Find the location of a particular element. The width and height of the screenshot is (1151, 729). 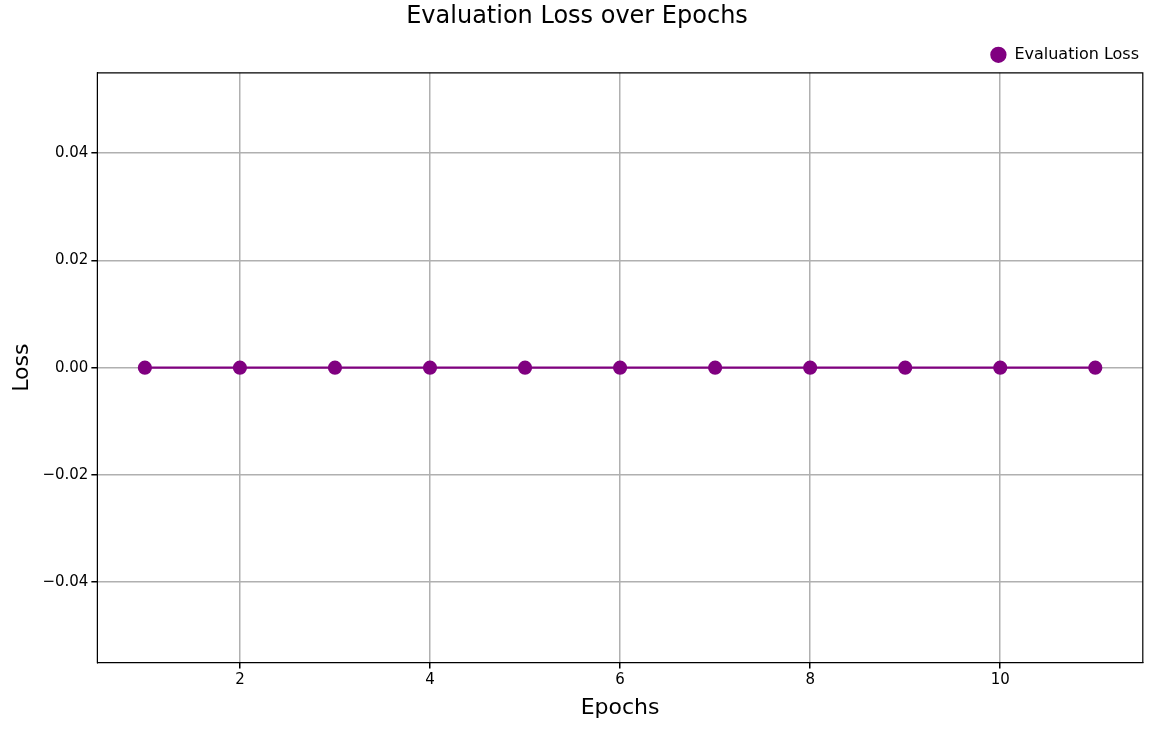

y-tick-label: −0.04 is located at coordinates (65, 581).